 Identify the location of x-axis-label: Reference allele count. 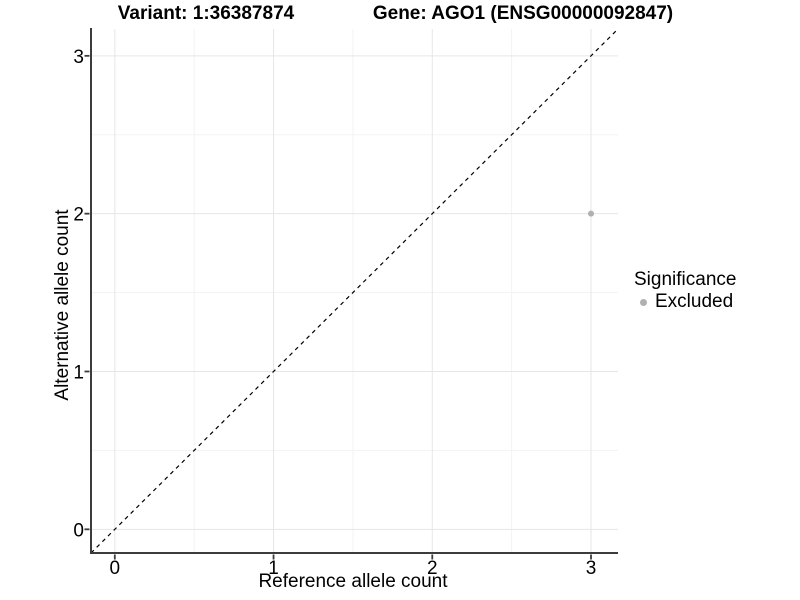
(353, 581).